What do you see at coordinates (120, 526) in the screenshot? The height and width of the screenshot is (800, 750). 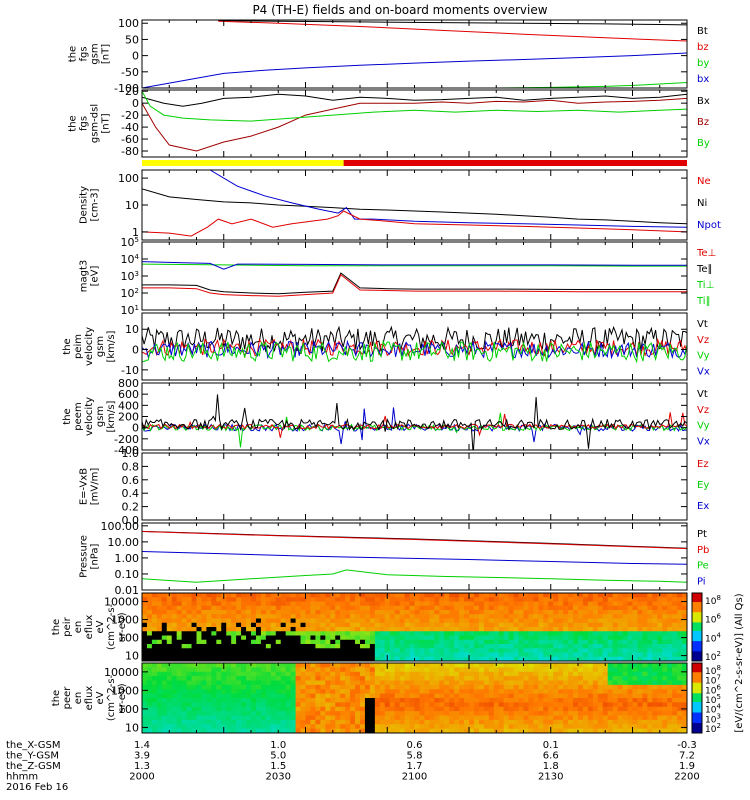 I see `y-tick-label: 100.00` at bounding box center [120, 526].